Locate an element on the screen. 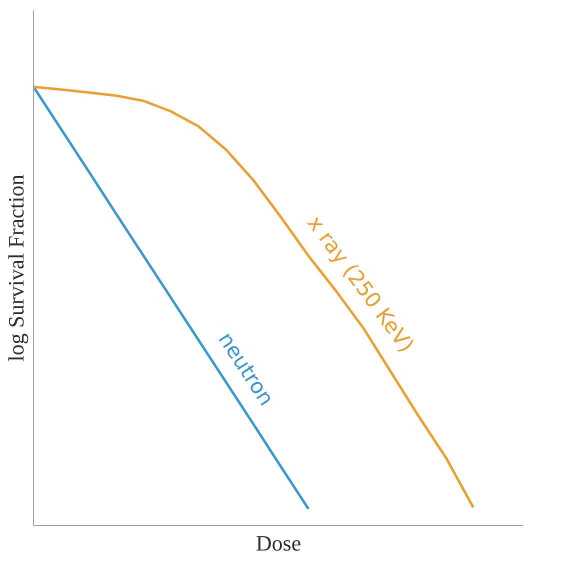 The height and width of the screenshot is (573, 563). x-axis-title: Dose is located at coordinates (279, 543).